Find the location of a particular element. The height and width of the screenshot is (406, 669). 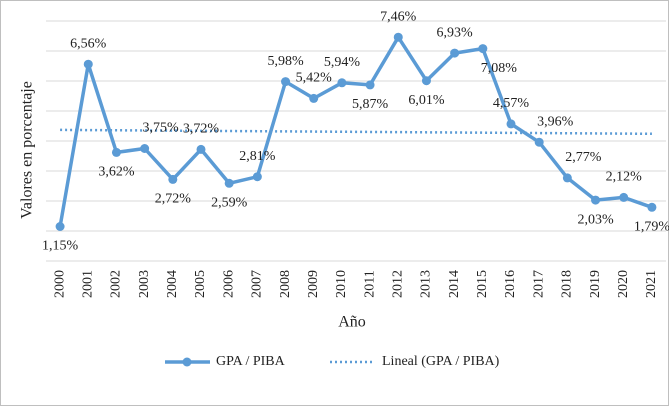

data-label: 6,56% is located at coordinates (88, 43).